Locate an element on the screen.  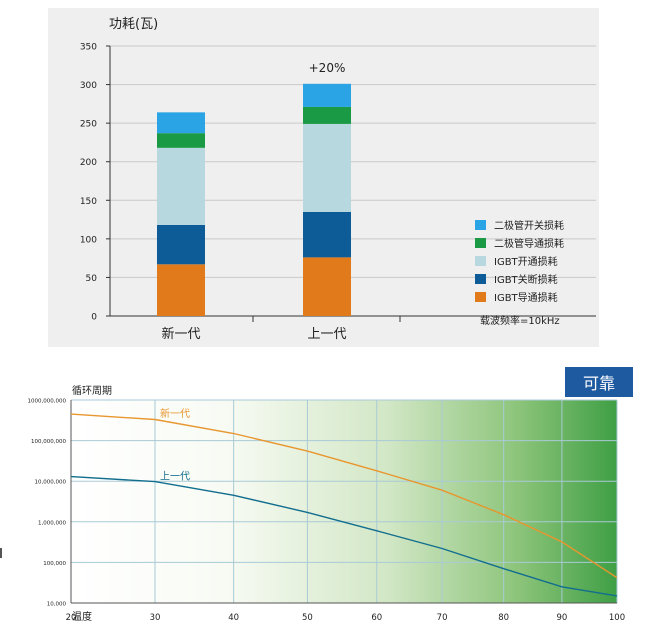
x-tick-label: 20 is located at coordinates (71, 618).